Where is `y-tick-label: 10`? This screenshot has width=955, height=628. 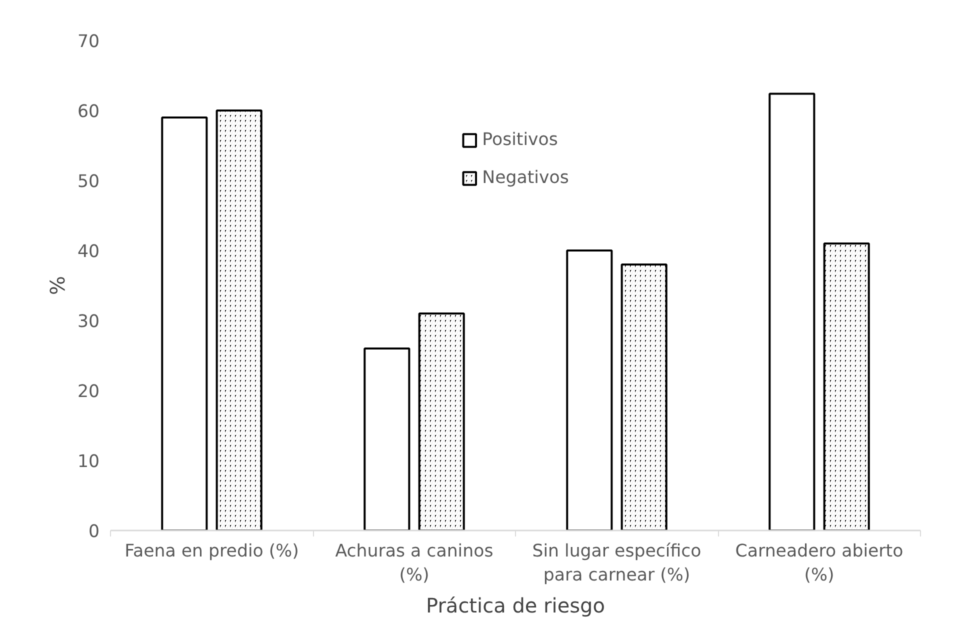 y-tick-label: 10 is located at coordinates (88, 462).